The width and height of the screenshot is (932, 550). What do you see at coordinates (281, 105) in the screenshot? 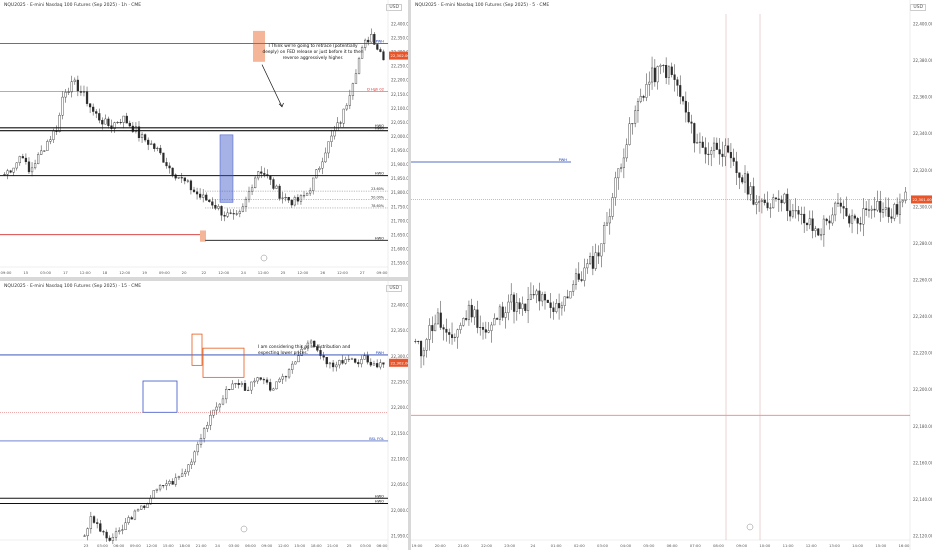
I see `arrow-head` at bounding box center [281, 105].